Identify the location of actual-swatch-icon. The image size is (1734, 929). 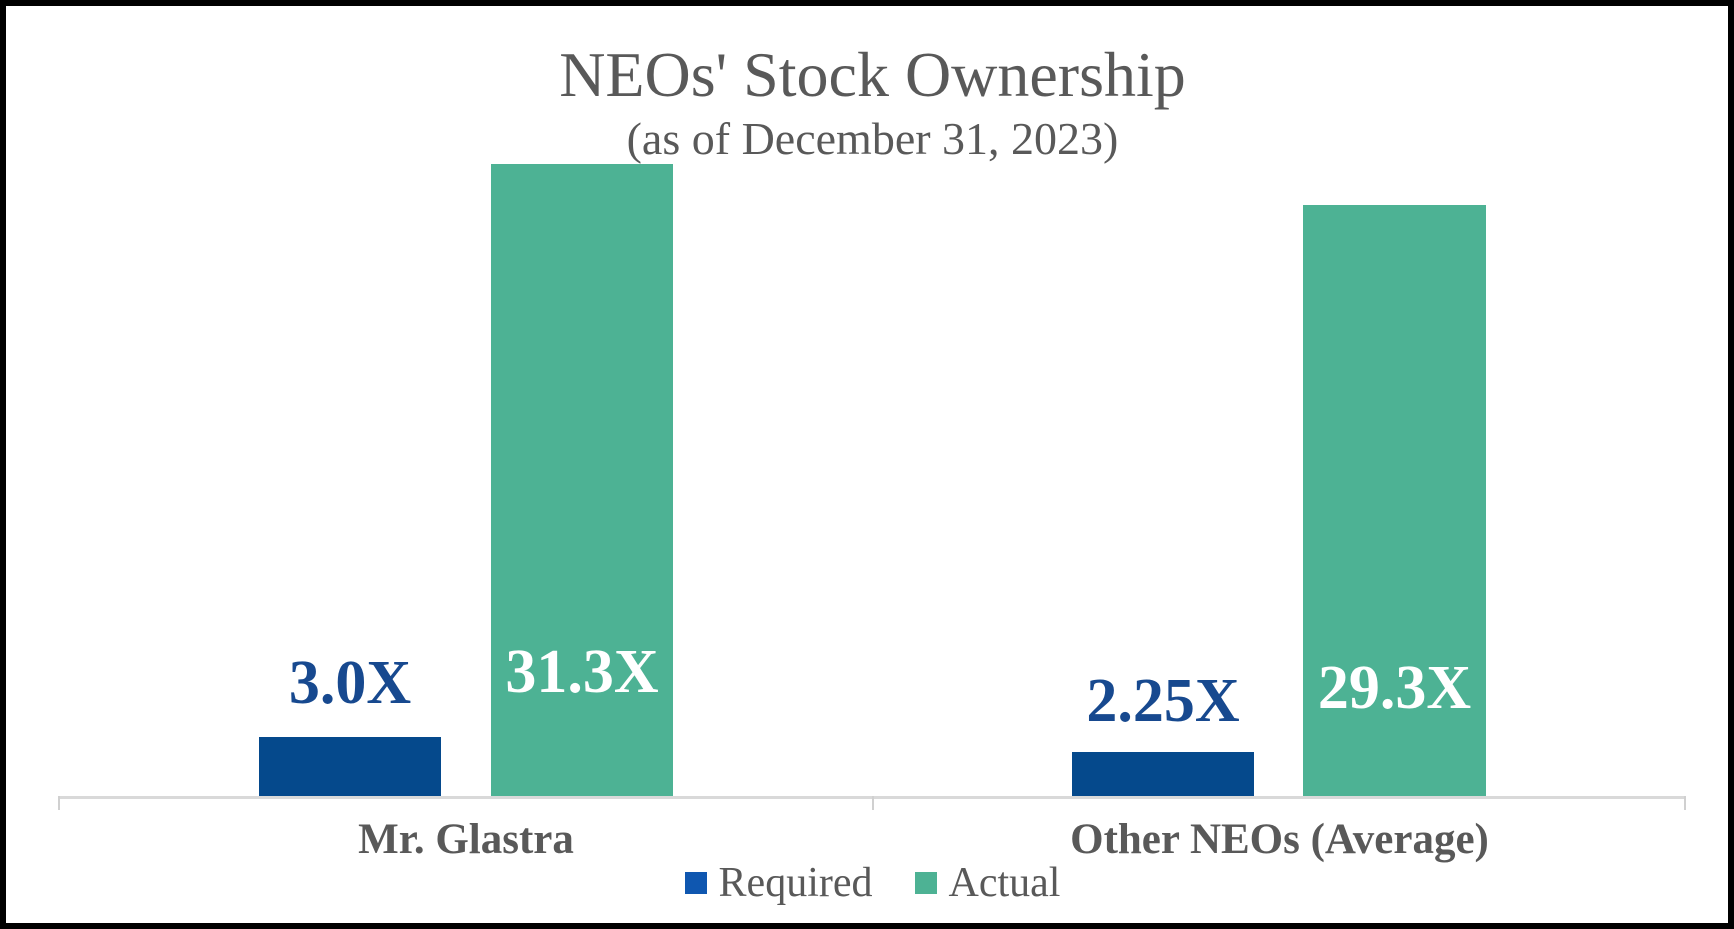
(925, 883).